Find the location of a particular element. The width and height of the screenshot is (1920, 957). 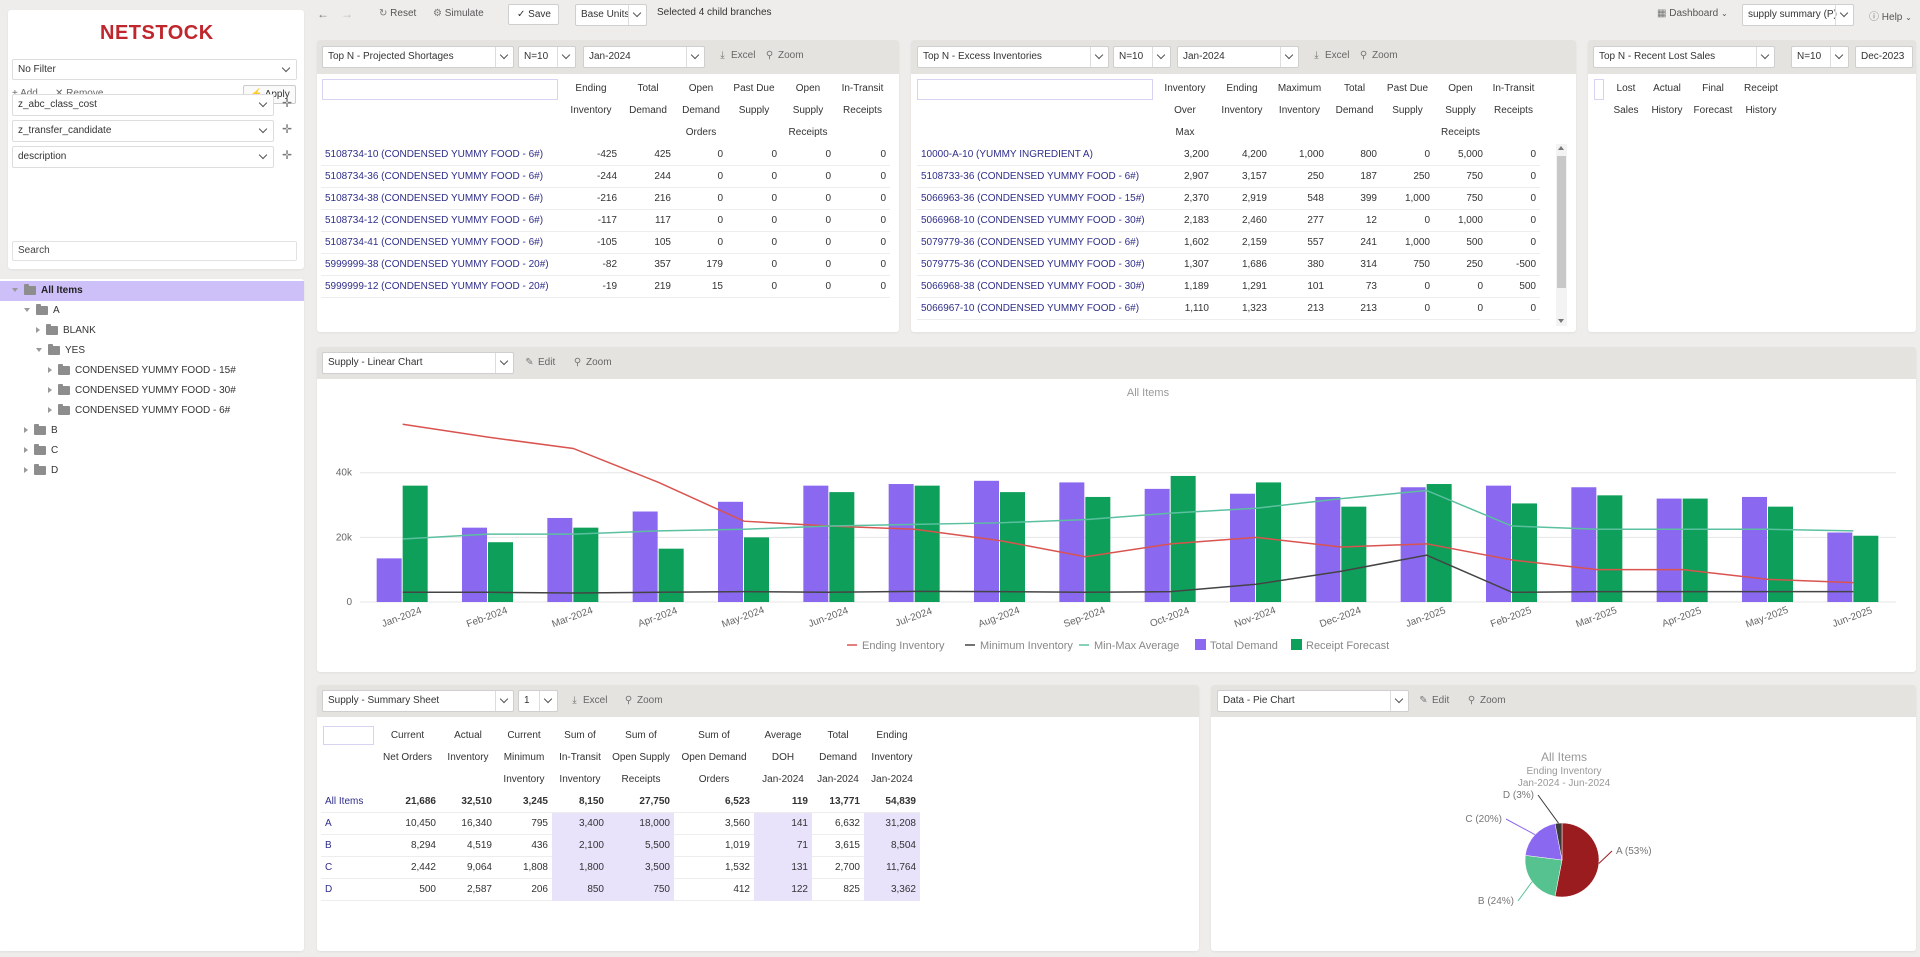

row-label: All Items is located at coordinates (344, 801).